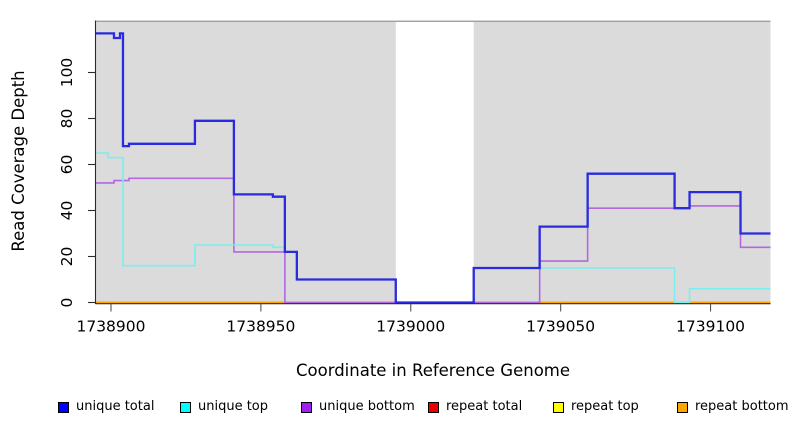  I want to click on y-tick-label: 100, so click(67, 73).